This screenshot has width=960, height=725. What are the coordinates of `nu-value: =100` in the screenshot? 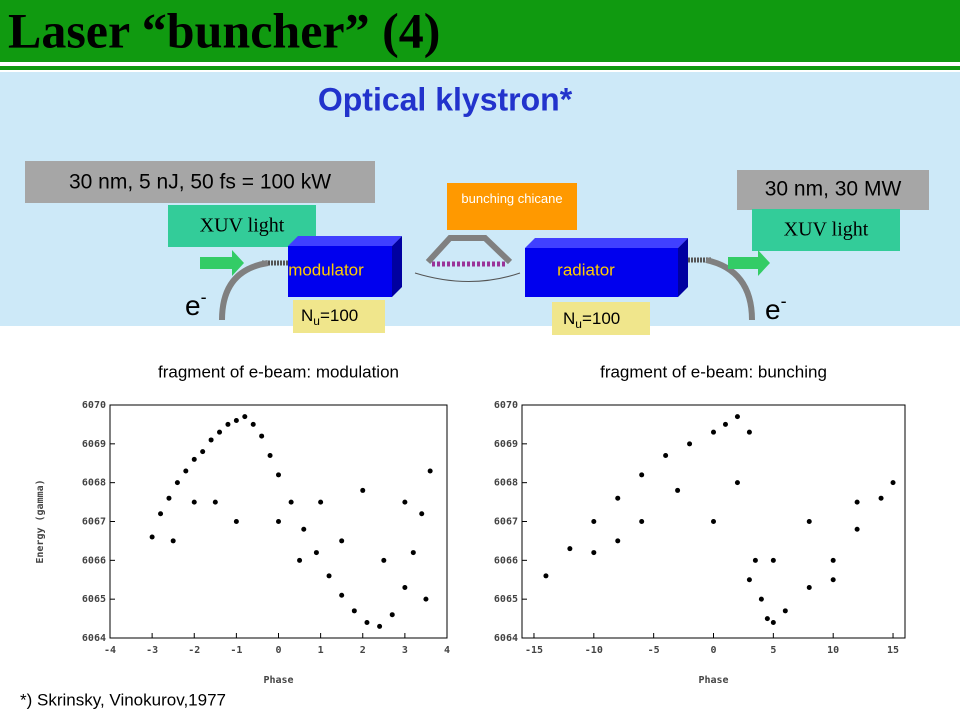 It's located at (339, 315).